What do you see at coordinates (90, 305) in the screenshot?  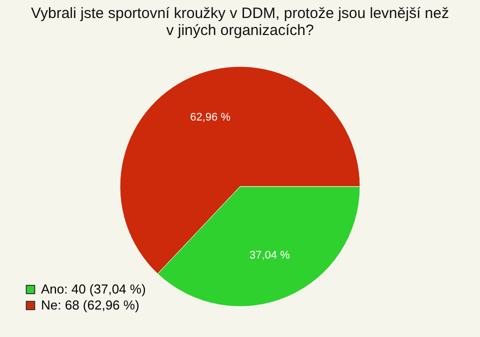 I see `legend-label: Ne: 68 (62,96 %)` at bounding box center [90, 305].